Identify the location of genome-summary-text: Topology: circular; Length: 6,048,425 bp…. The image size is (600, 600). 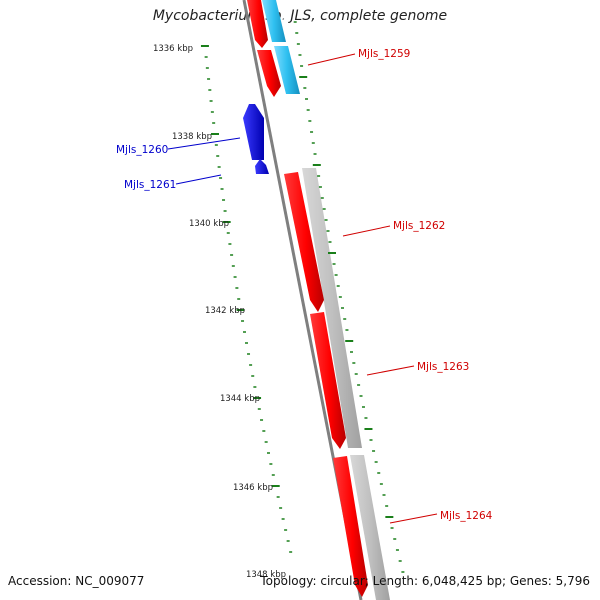
(425, 581).